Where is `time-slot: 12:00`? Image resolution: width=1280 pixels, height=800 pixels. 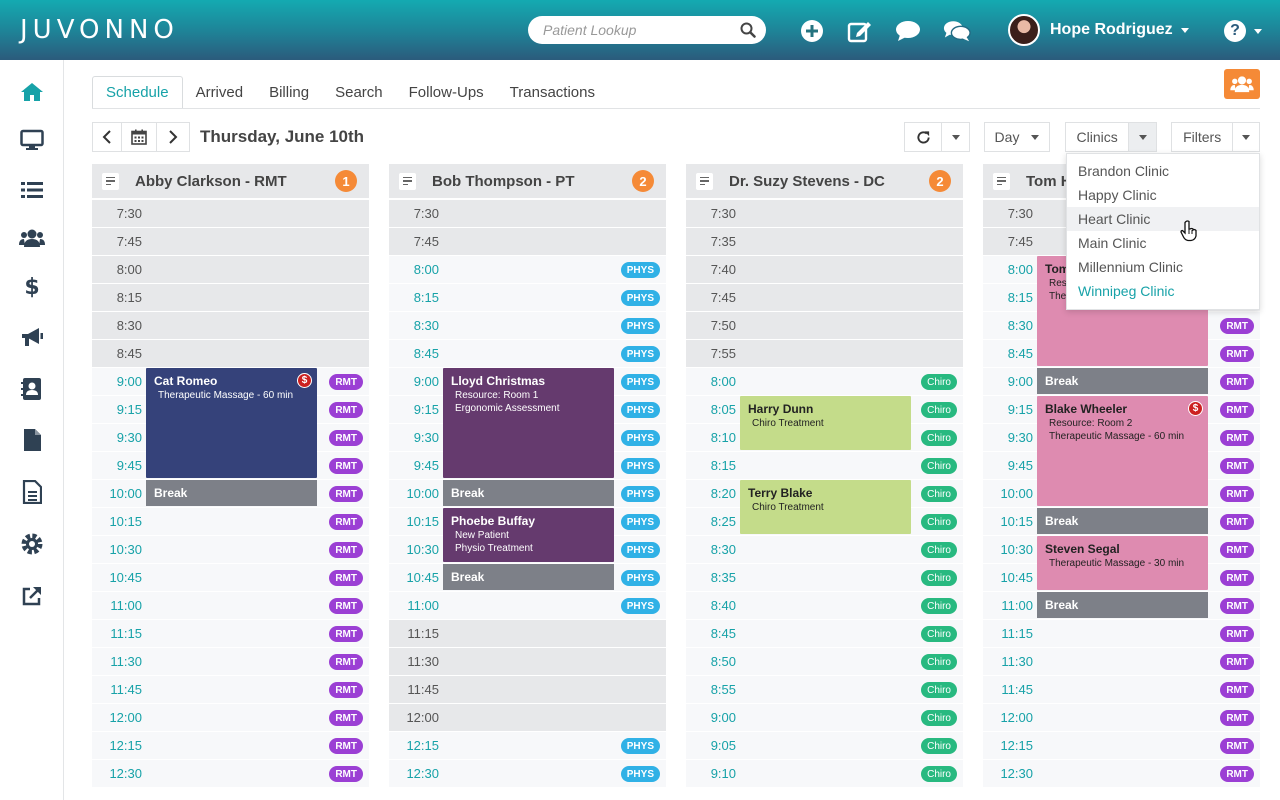
time-slot: 12:00 is located at coordinates (527, 718).